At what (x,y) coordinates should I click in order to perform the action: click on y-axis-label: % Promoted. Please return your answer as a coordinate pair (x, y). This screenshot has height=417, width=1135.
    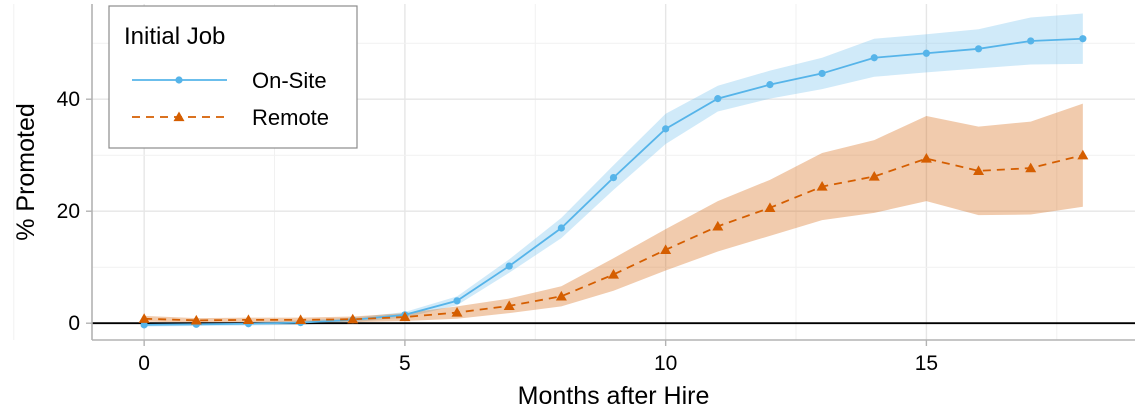
    Looking at the image, I should click on (26, 172).